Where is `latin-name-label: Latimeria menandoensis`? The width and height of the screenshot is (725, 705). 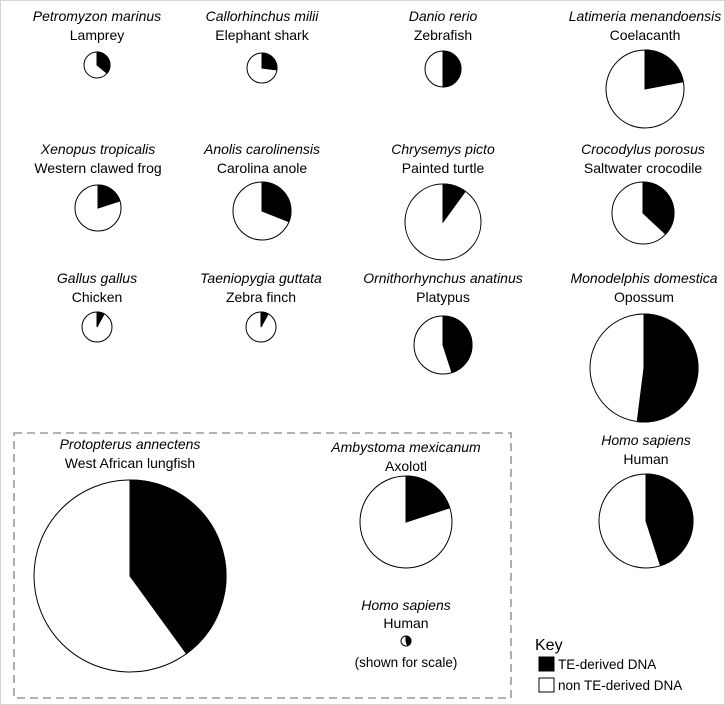 latin-name-label: Latimeria menandoensis is located at coordinates (645, 16).